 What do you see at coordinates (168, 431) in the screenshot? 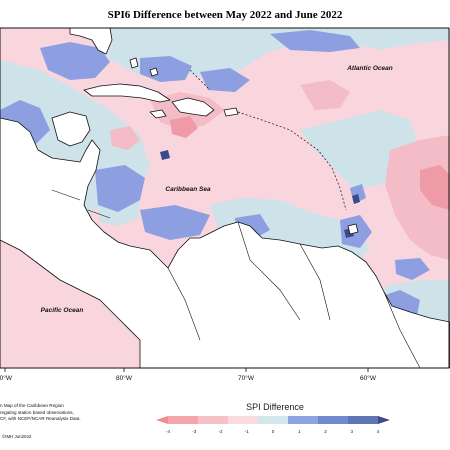
I see `legend-tick-label: -4` at bounding box center [168, 431].